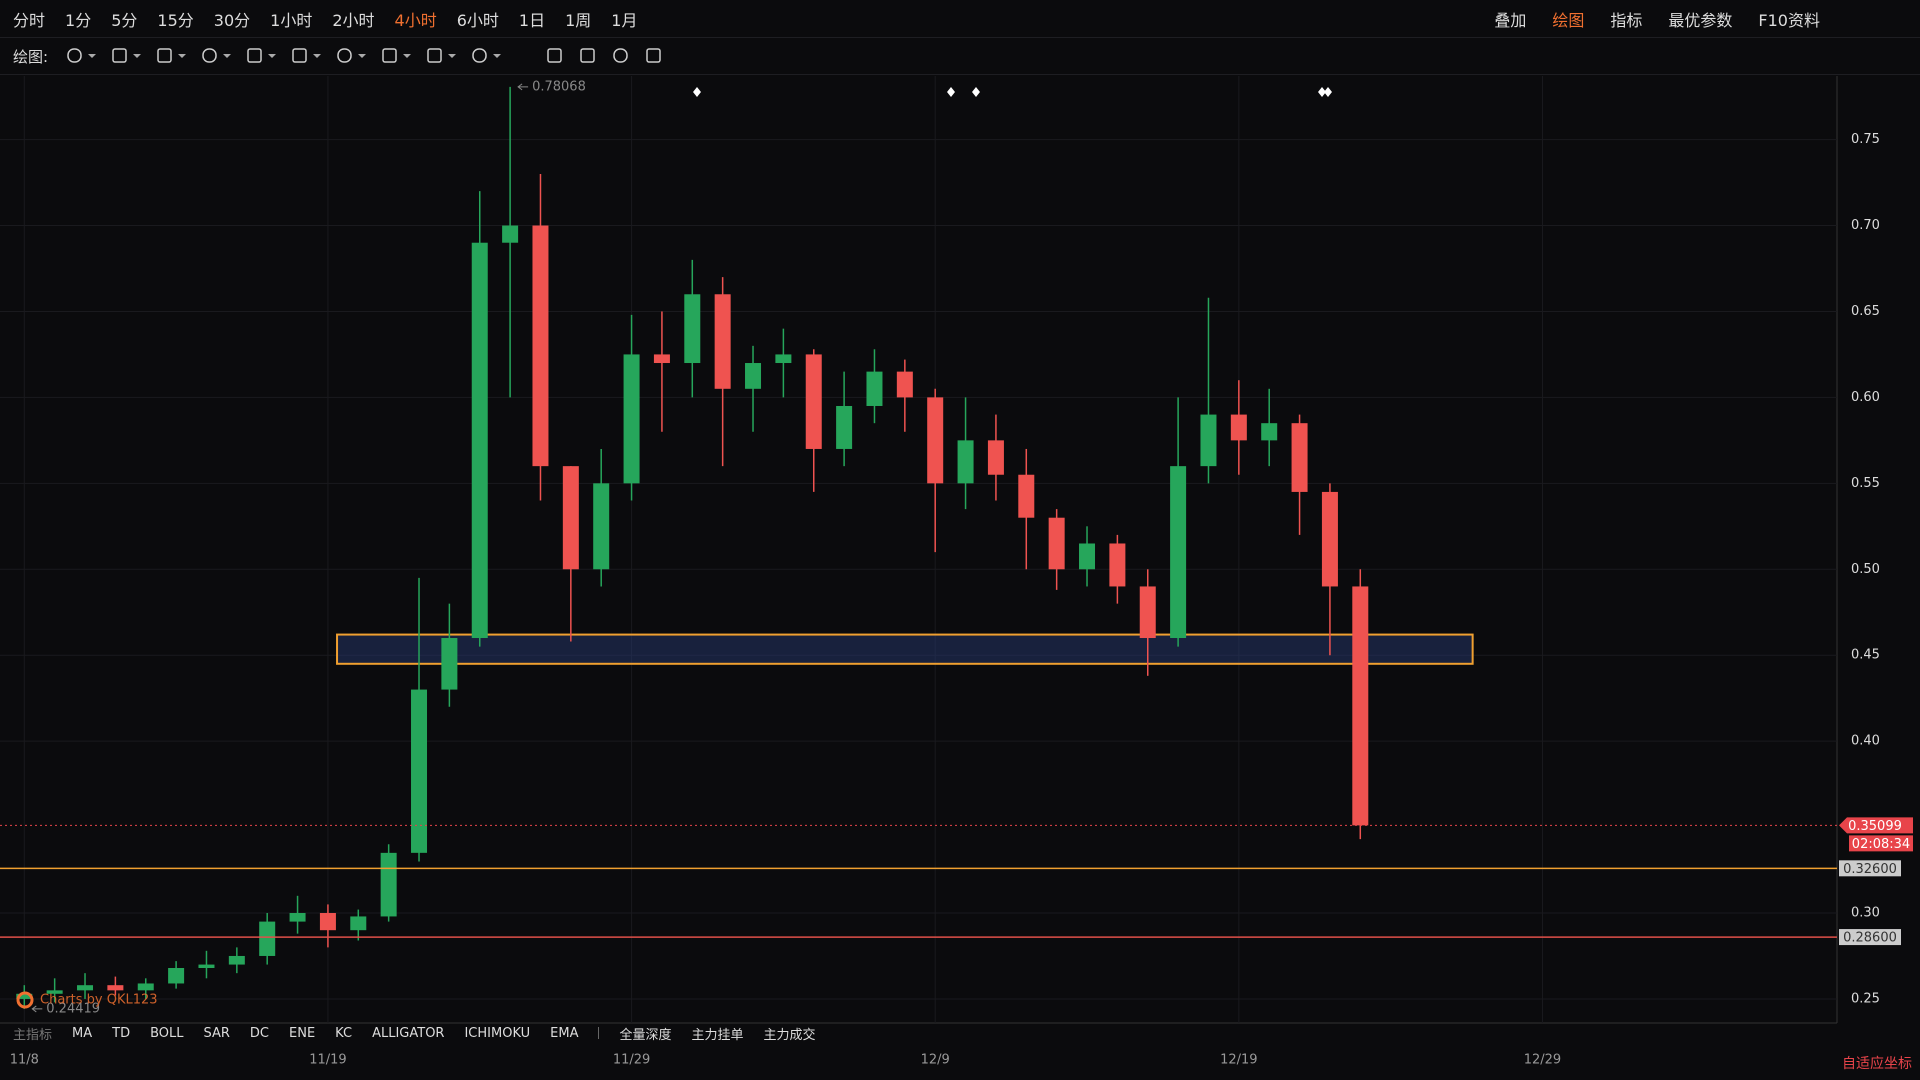 The width and height of the screenshot is (1920, 1080). I want to click on price-tag, so click(1870, 937).